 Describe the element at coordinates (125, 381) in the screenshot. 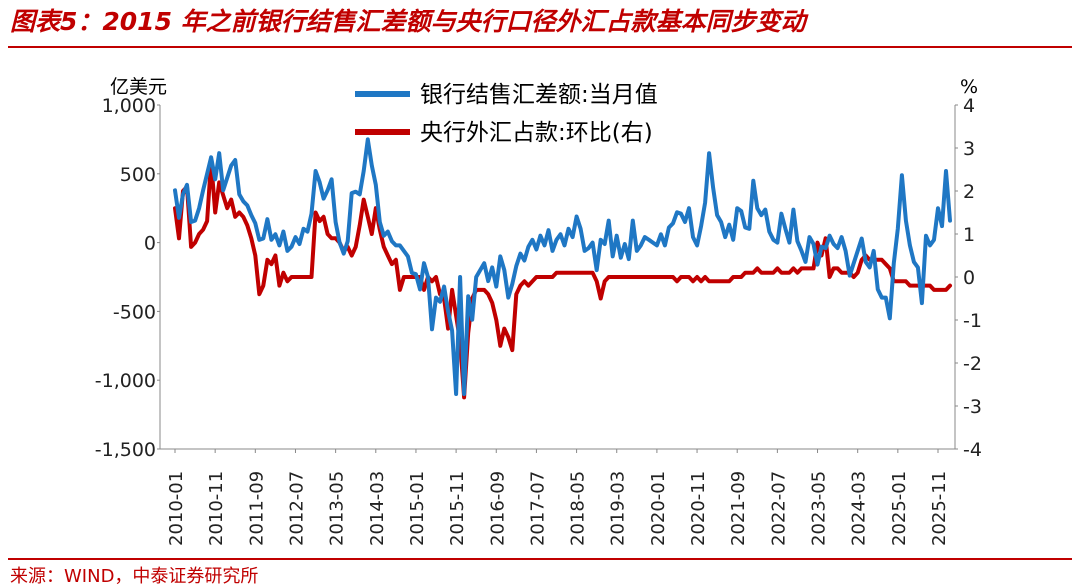

I see `left-tick-label: -1,000` at that location.